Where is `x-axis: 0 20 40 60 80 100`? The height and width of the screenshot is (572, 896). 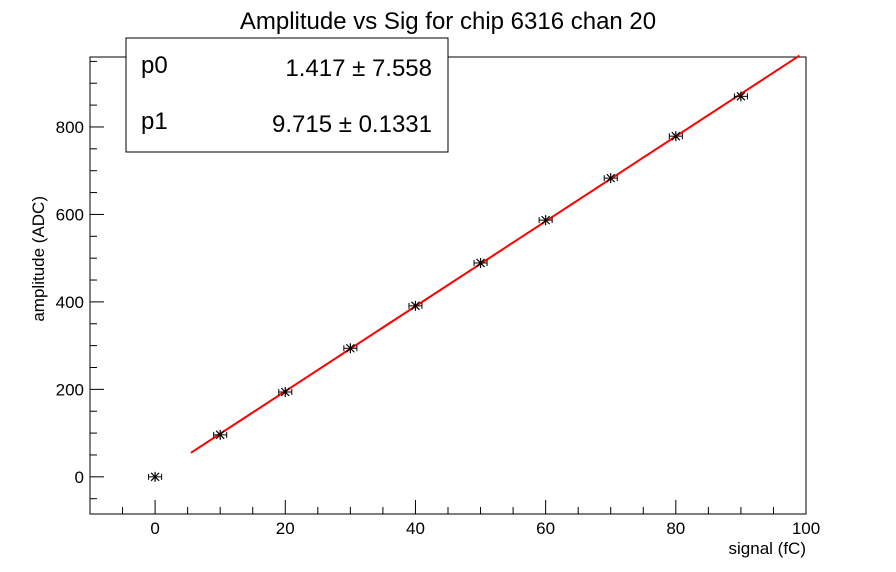
x-axis: 0 20 40 60 80 100 is located at coordinates (454, 519).